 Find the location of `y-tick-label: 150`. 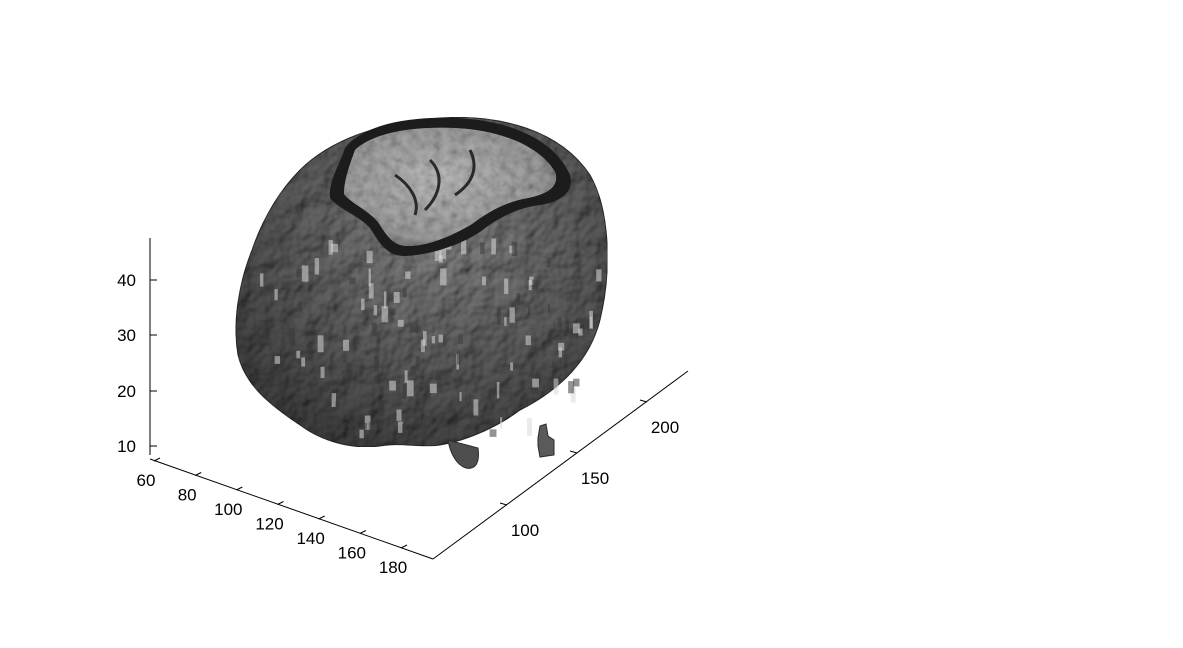

y-tick-label: 150 is located at coordinates (595, 478).